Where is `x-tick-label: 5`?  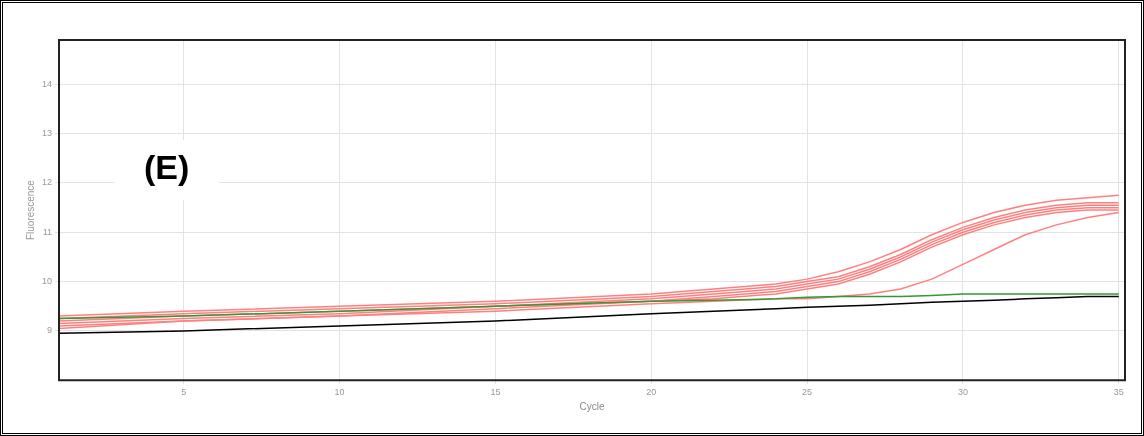 x-tick-label: 5 is located at coordinates (184, 392).